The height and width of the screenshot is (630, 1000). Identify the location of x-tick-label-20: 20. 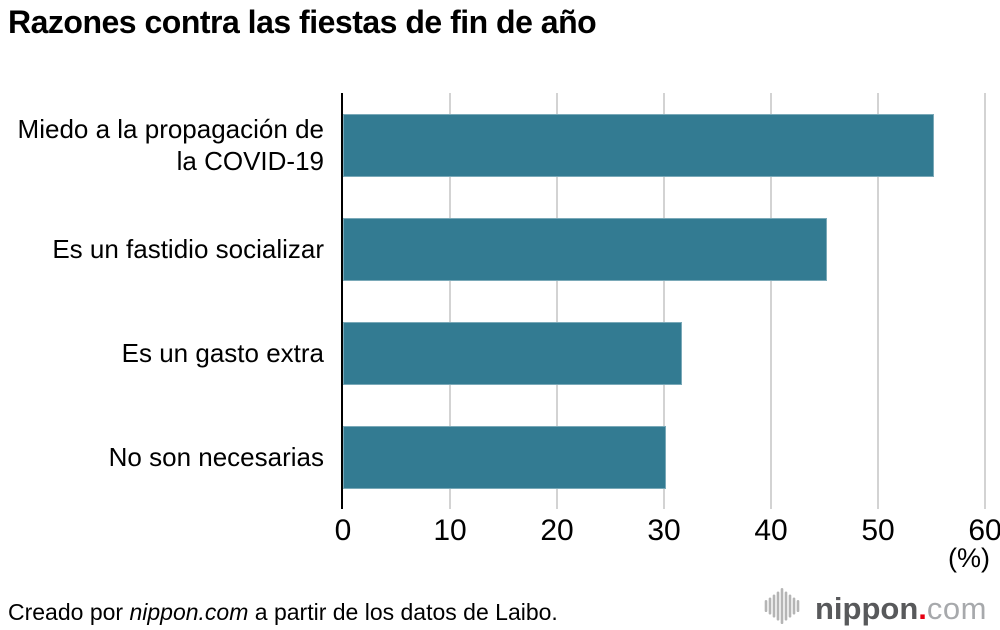
(557, 530).